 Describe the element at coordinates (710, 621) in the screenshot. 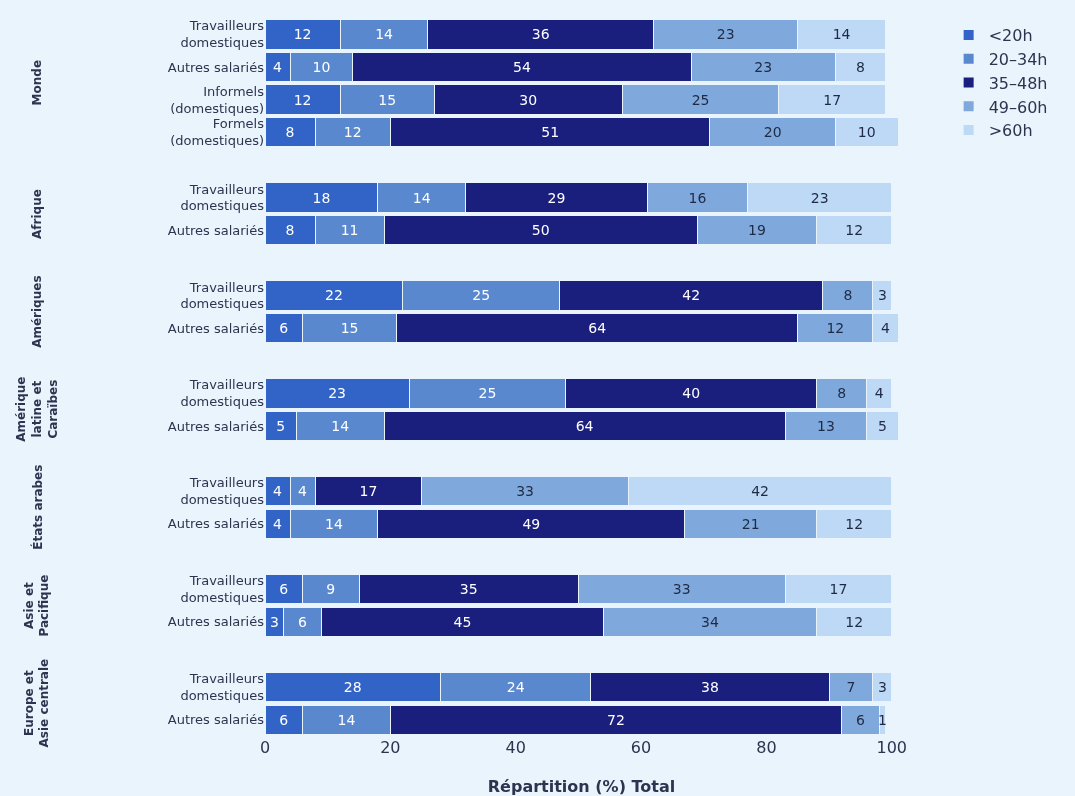

I see `data-label: 34` at that location.